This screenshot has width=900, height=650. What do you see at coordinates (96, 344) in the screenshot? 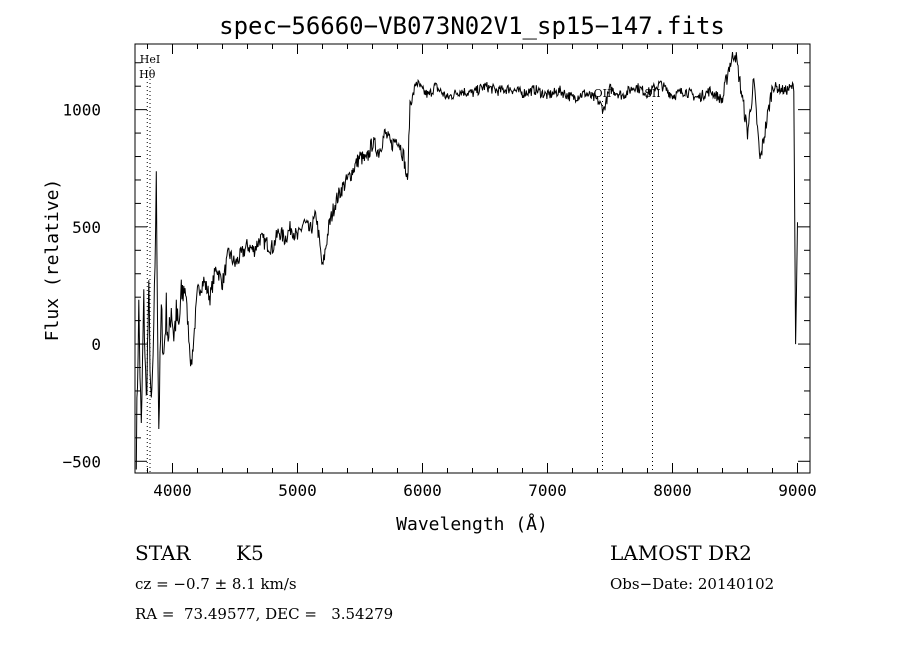
I see `y-tick-label: 0` at bounding box center [96, 344].